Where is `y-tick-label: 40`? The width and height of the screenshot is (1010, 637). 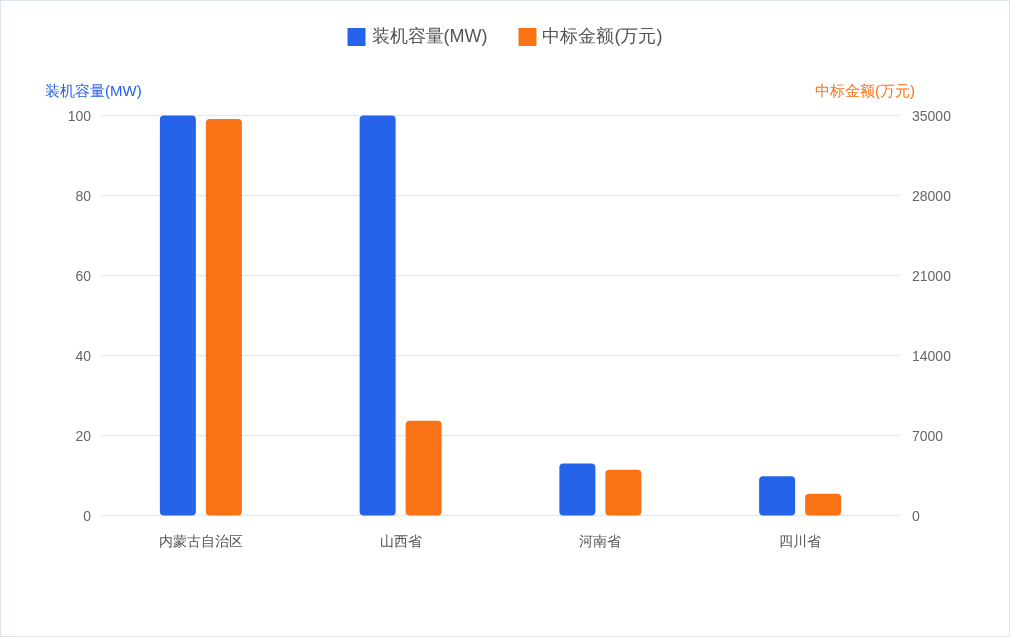
y-tick-label: 40 is located at coordinates (83, 355).